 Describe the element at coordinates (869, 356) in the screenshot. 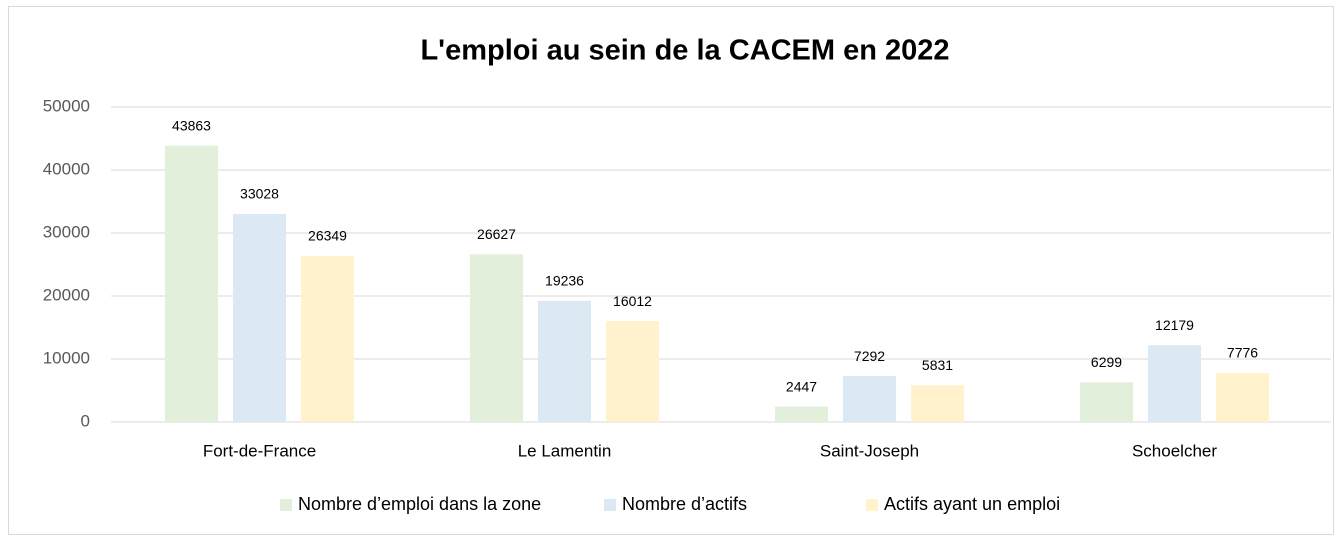

I see `data-label: 7292` at that location.